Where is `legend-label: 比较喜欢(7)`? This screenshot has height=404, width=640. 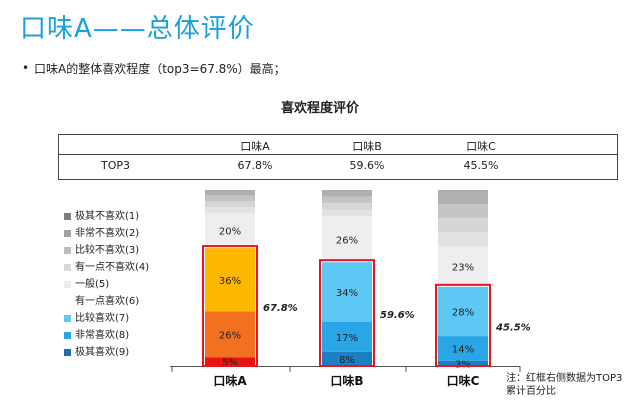
legend-label: 比较喜欢(7) is located at coordinates (102, 318).